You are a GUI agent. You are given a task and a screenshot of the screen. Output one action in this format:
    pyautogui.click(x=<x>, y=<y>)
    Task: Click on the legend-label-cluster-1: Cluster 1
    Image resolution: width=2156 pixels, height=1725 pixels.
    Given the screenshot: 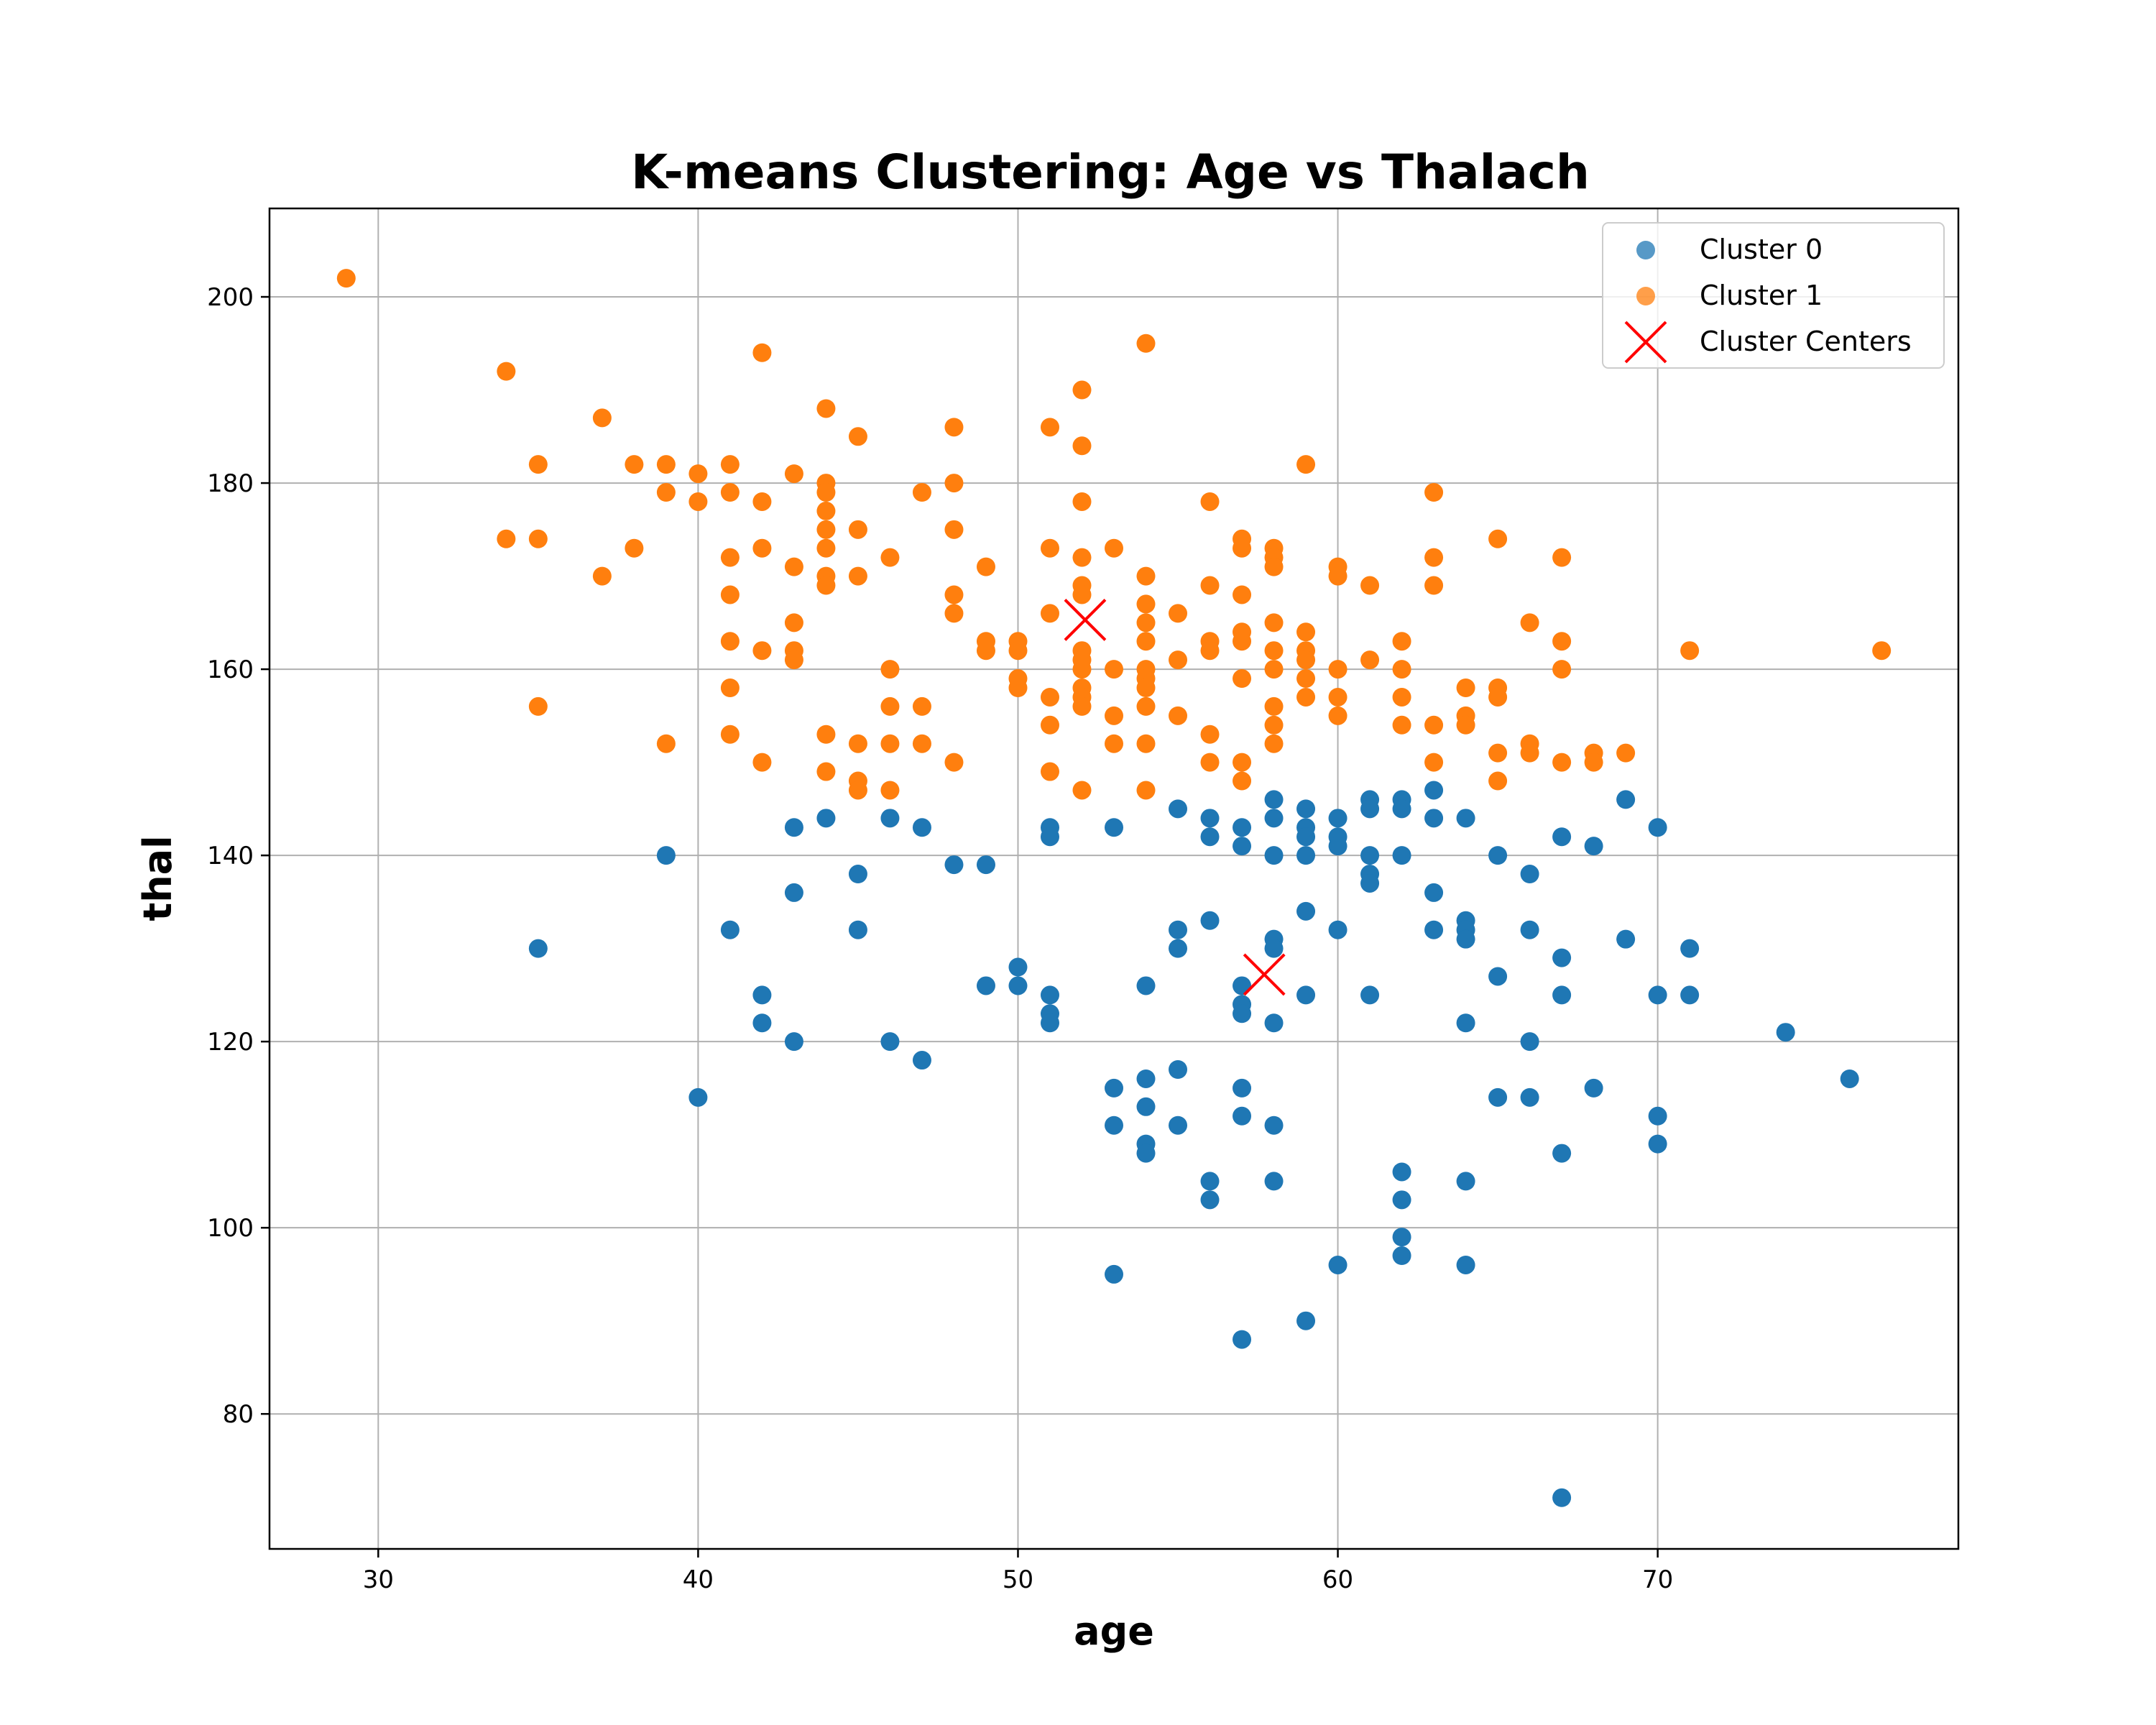 What is the action you would take?
    pyautogui.click(x=1761, y=295)
    